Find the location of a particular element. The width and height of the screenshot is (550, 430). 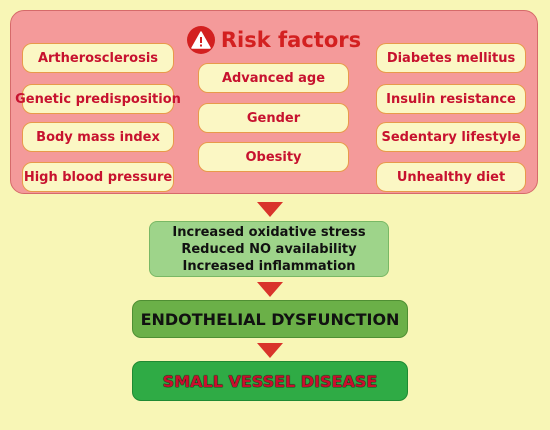

risk-factor-body-mass-index: Body mass index is located at coordinates (98, 137).